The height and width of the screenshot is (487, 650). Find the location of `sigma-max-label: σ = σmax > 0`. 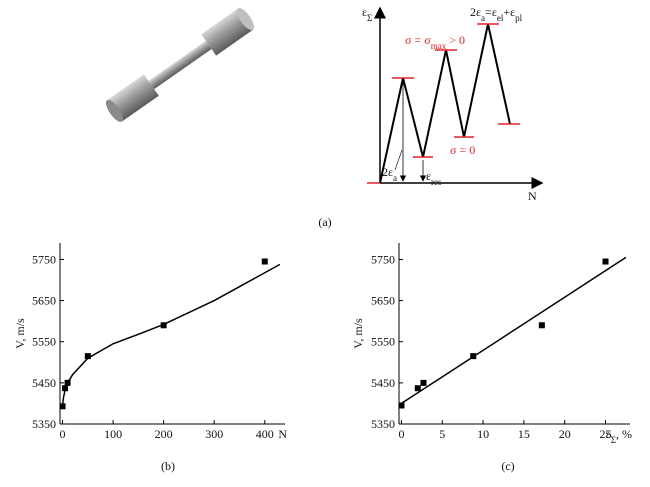

sigma-max-label: σ = σmax > 0 is located at coordinates (435, 42).